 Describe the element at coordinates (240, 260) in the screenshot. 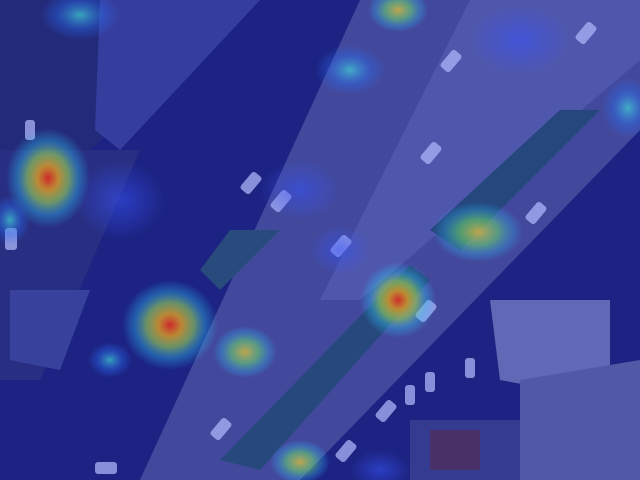

I see `median-small` at that location.